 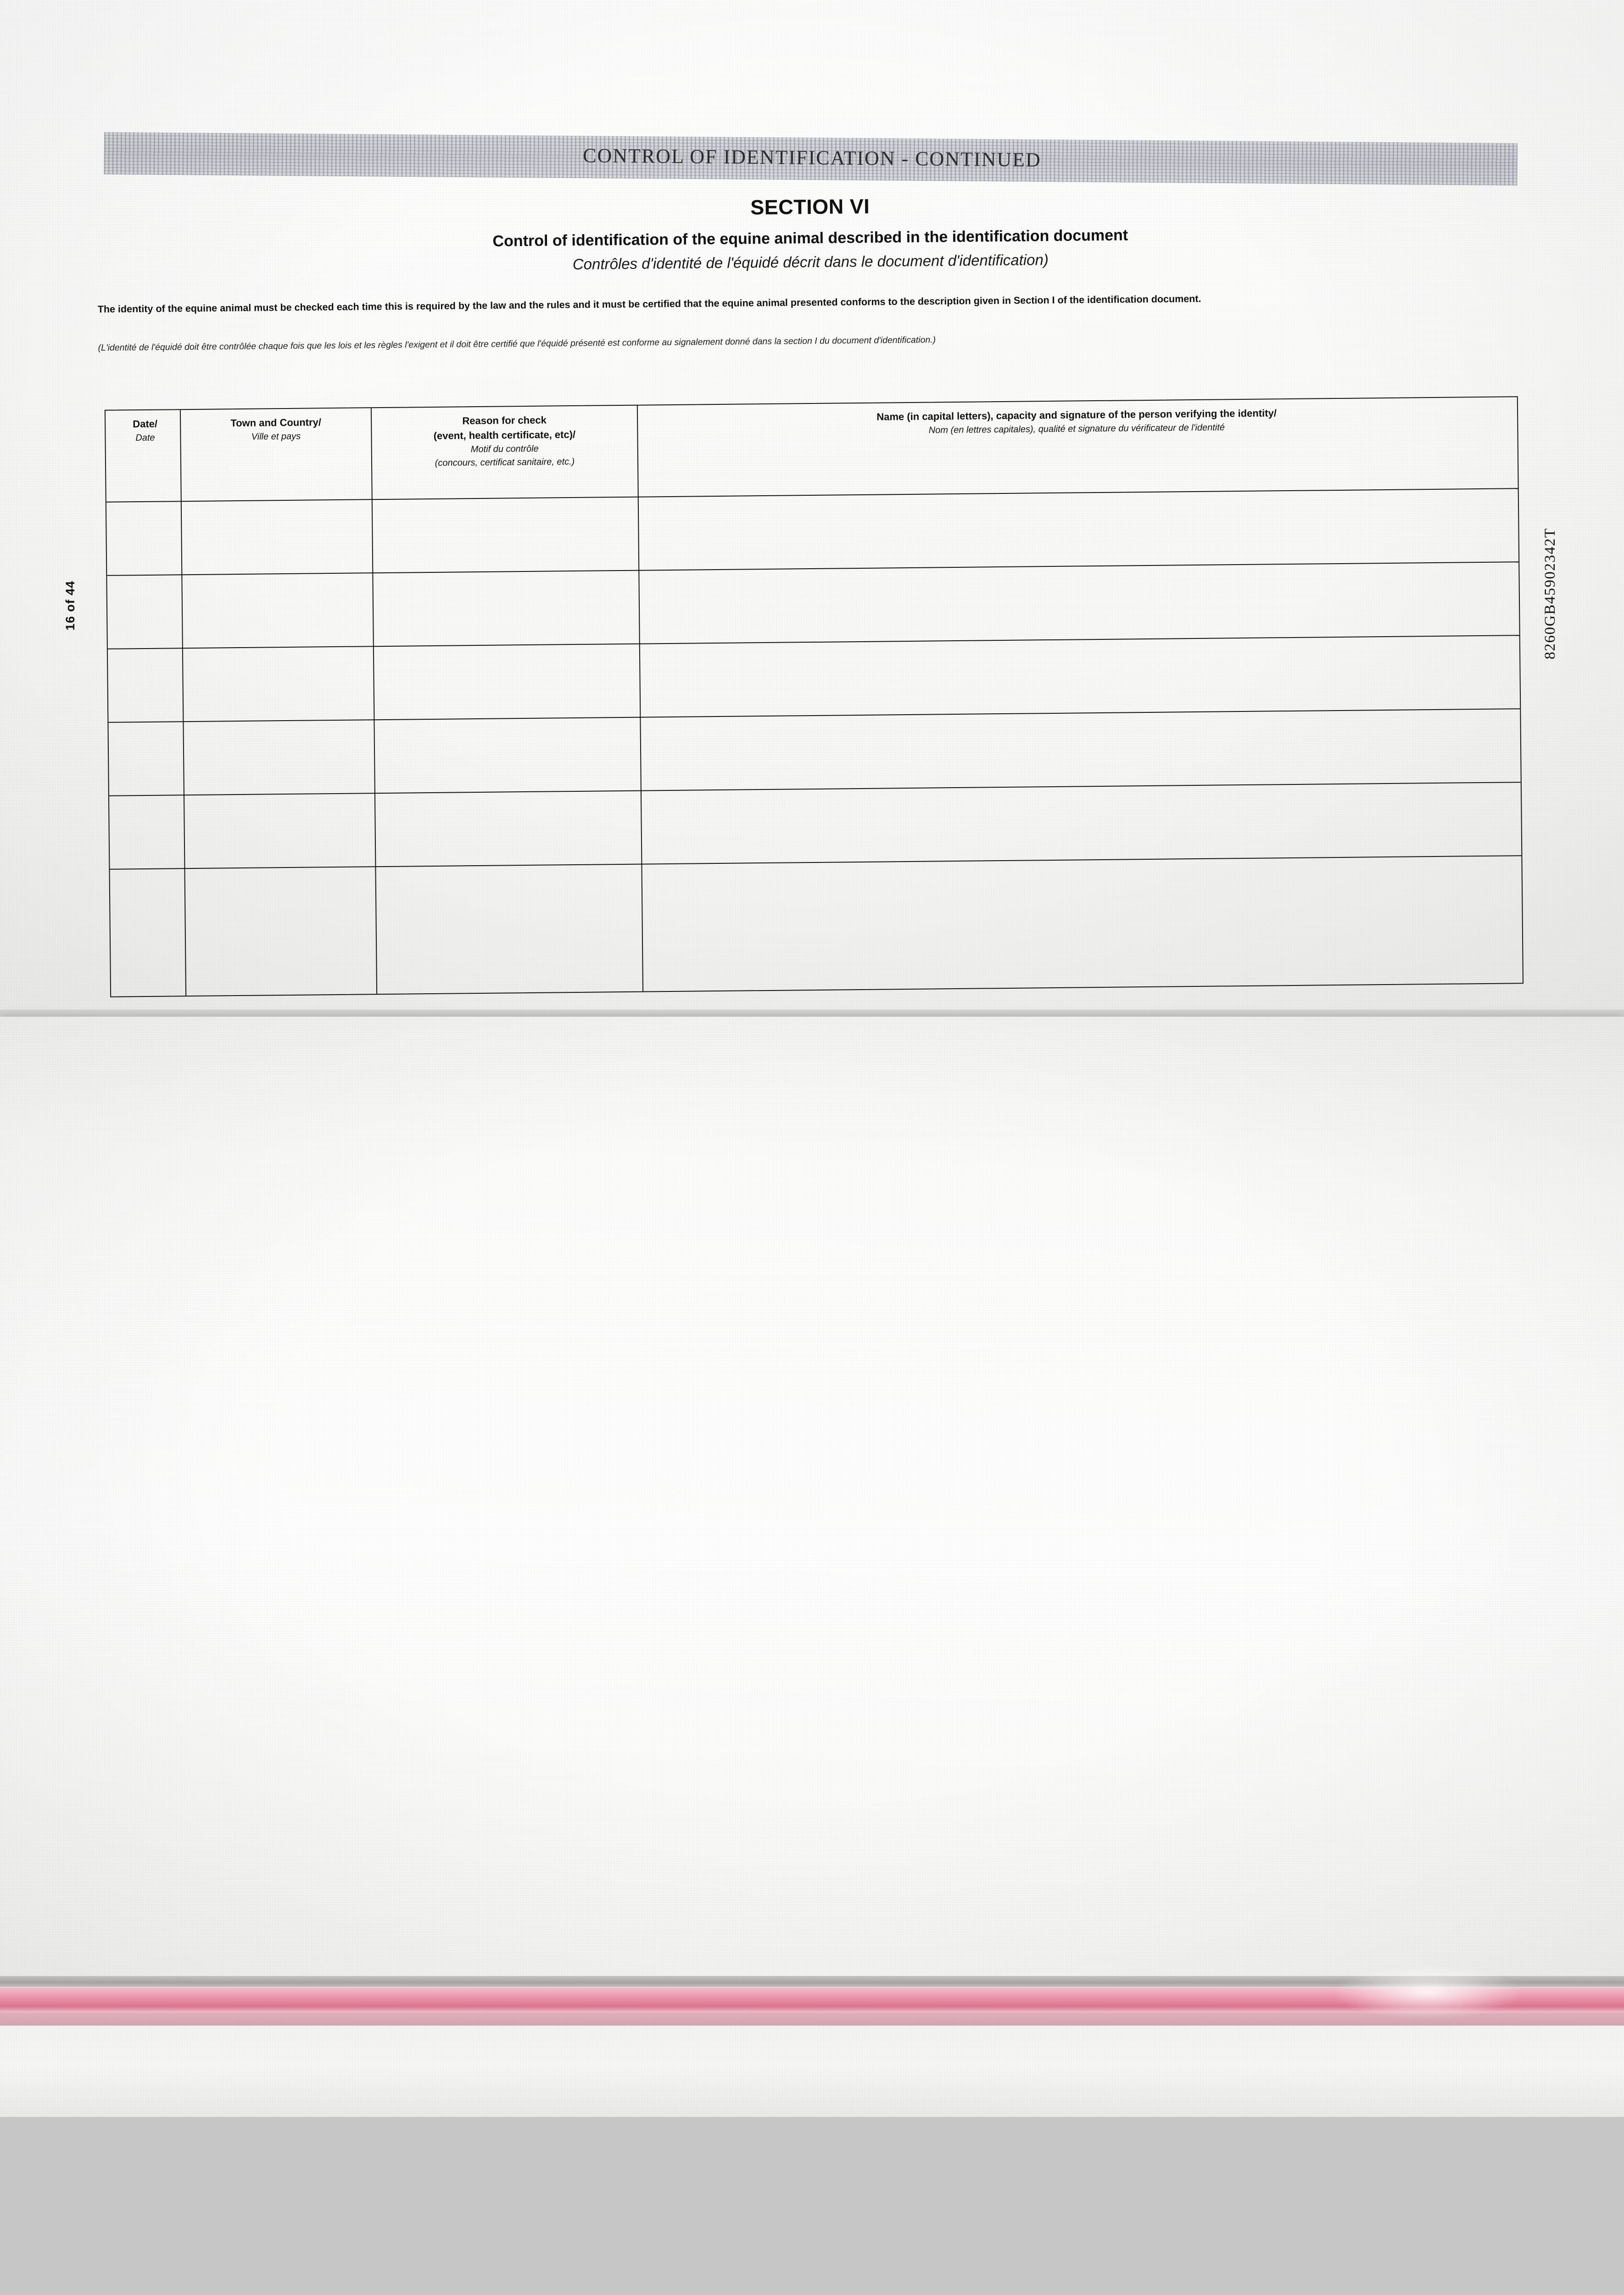 I want to click on top-page-number: 16 of 44, so click(x=70, y=606).